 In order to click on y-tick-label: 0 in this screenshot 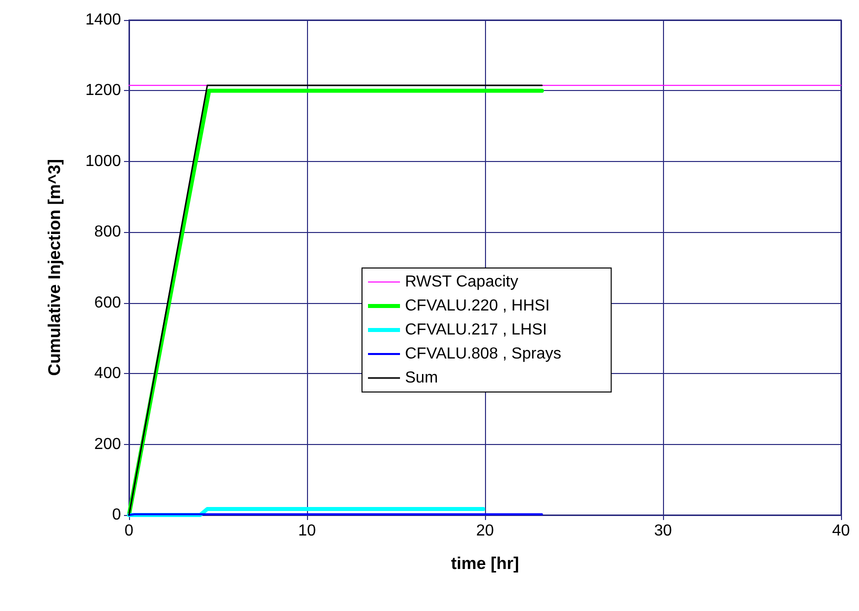, I will do `click(117, 515)`.